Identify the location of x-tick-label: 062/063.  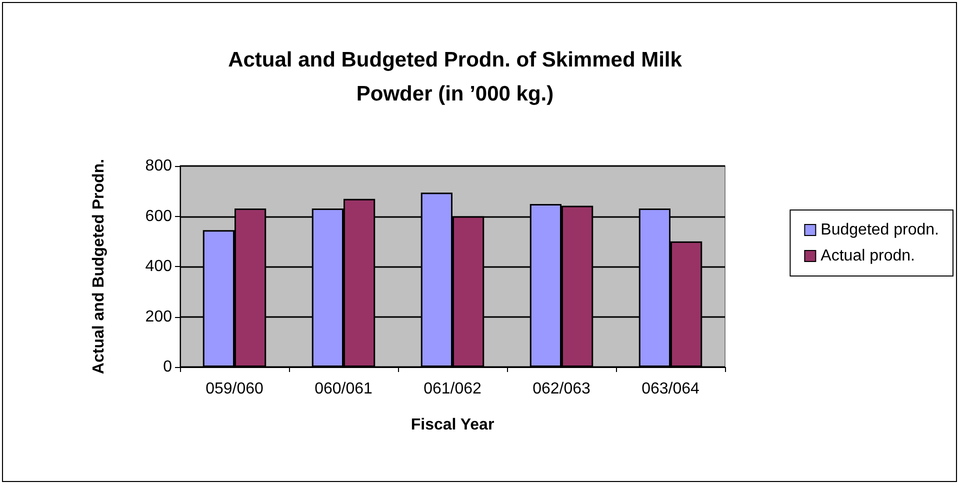
(561, 389).